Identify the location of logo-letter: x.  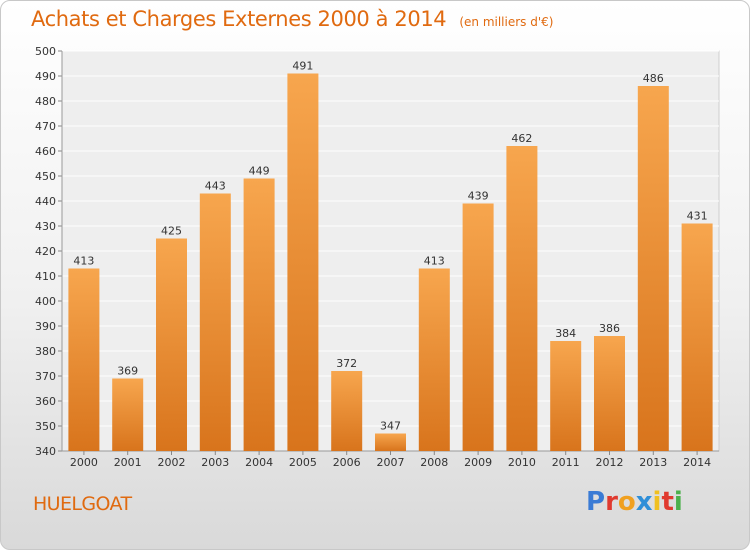
(644, 502).